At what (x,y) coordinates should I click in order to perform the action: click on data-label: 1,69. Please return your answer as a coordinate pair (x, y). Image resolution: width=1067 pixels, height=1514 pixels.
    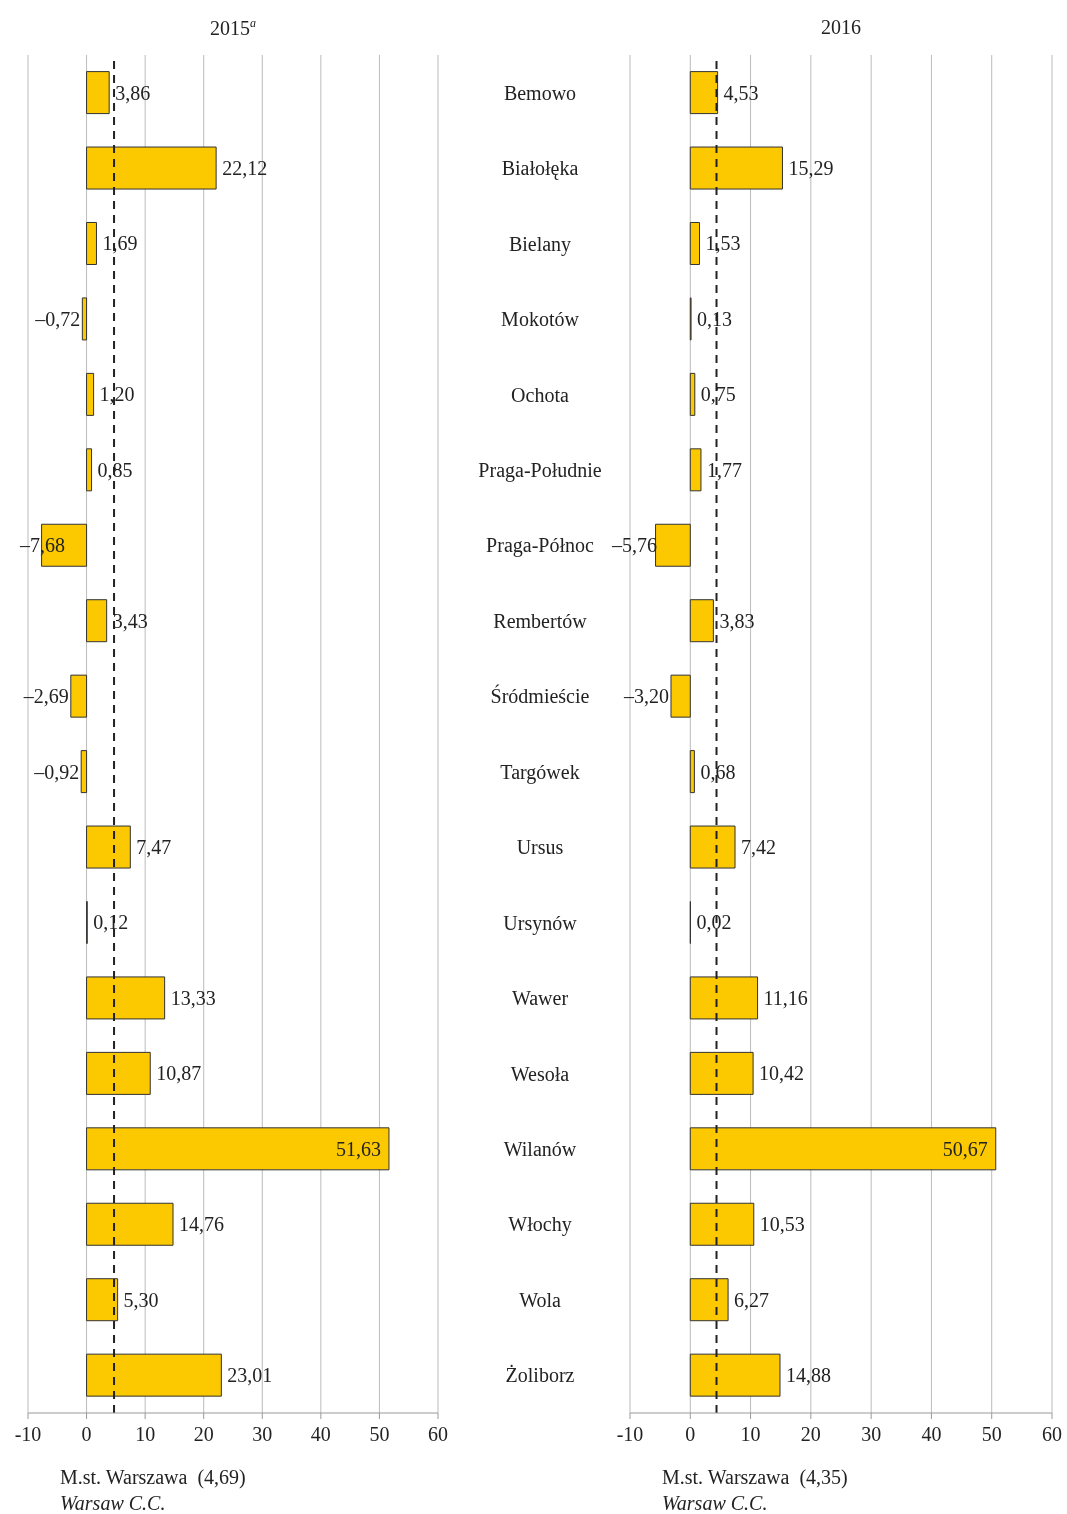
    Looking at the image, I should click on (120, 243).